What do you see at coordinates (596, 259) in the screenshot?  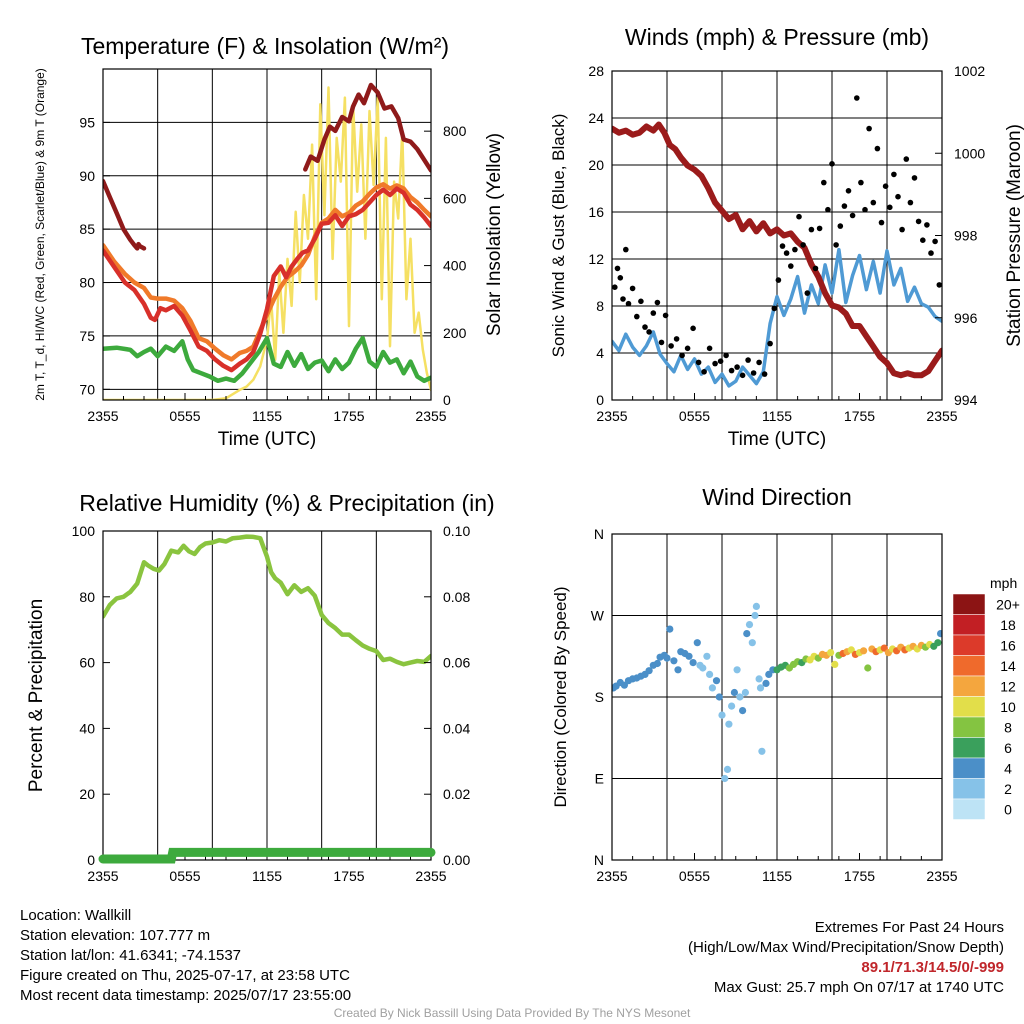 I see `y-tick-label: 12` at bounding box center [596, 259].